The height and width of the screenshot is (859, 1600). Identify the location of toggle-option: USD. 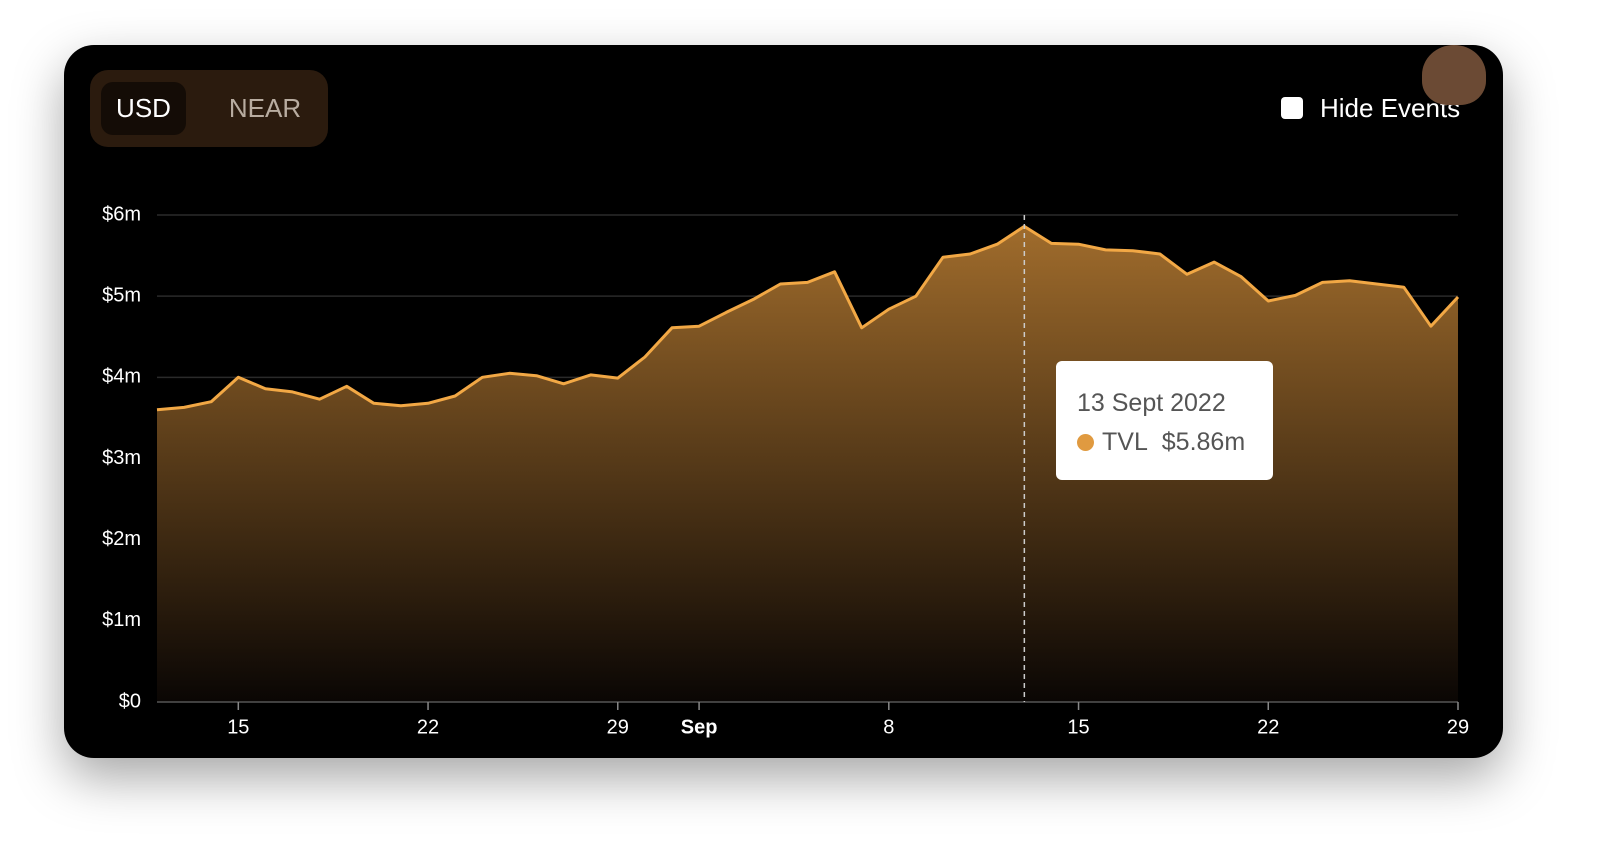
(143, 108).